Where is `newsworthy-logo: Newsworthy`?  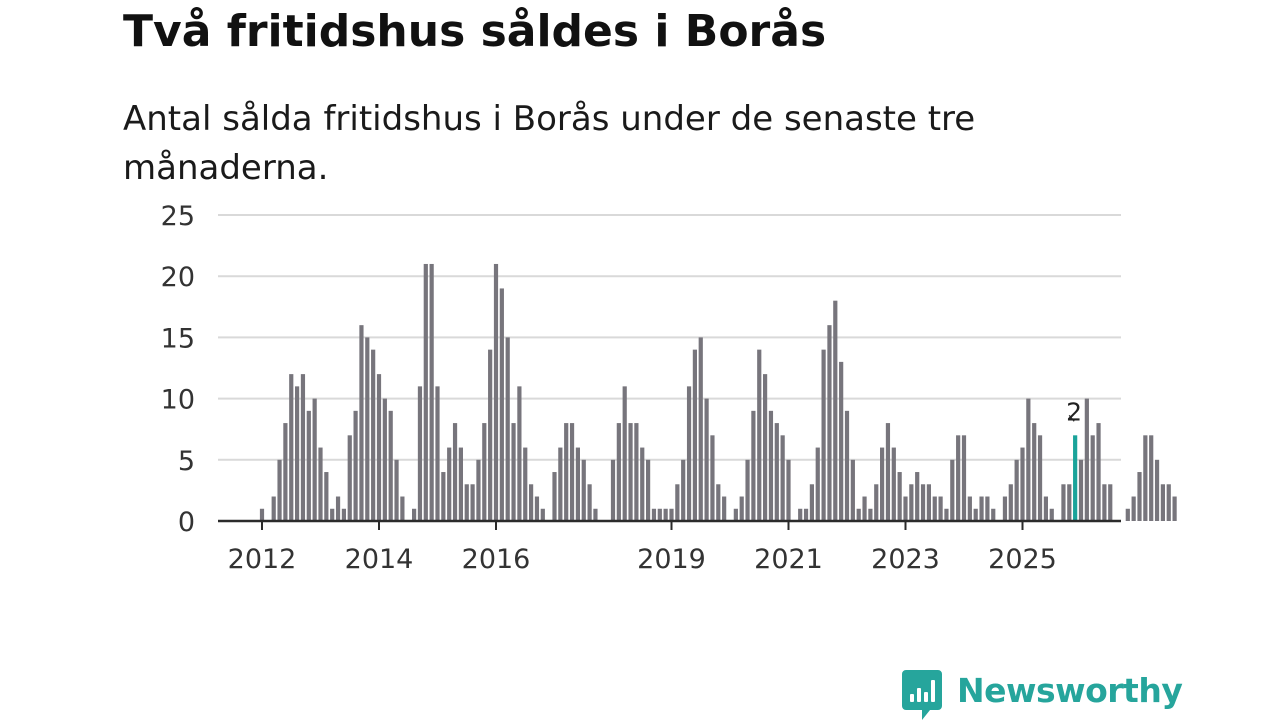
newsworthy-logo: Newsworthy is located at coordinates (1042, 695).